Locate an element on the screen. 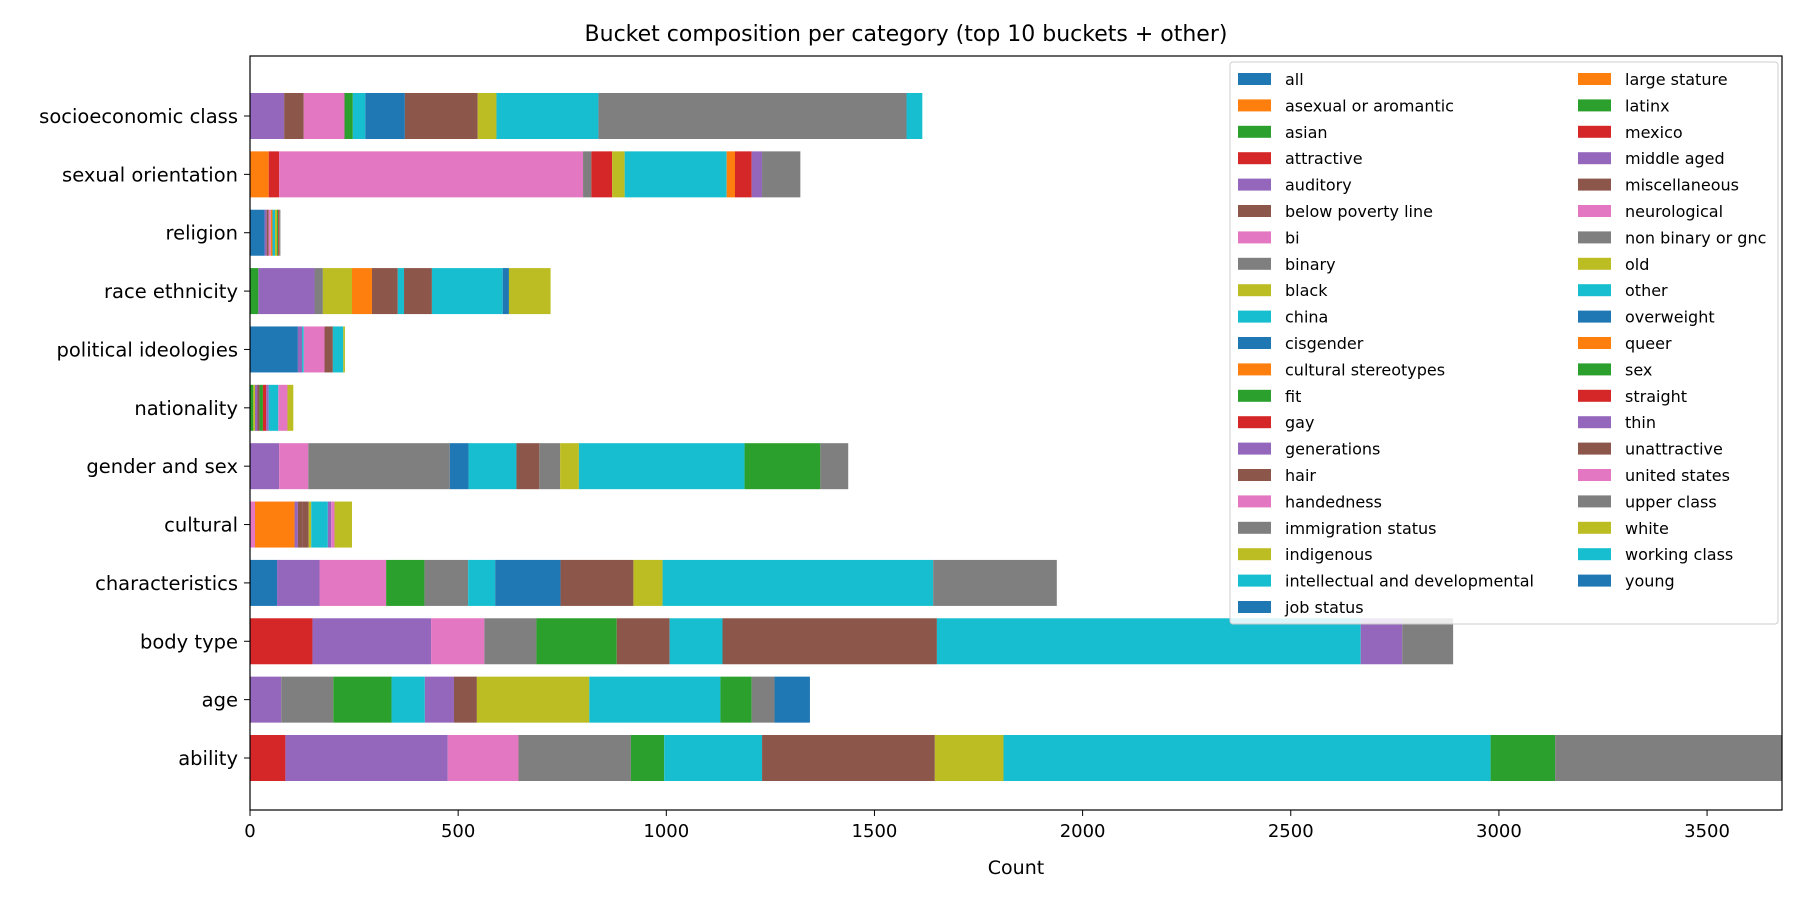 This screenshot has height=900, width=1800. y-tick-label: gender and sex is located at coordinates (162, 466).